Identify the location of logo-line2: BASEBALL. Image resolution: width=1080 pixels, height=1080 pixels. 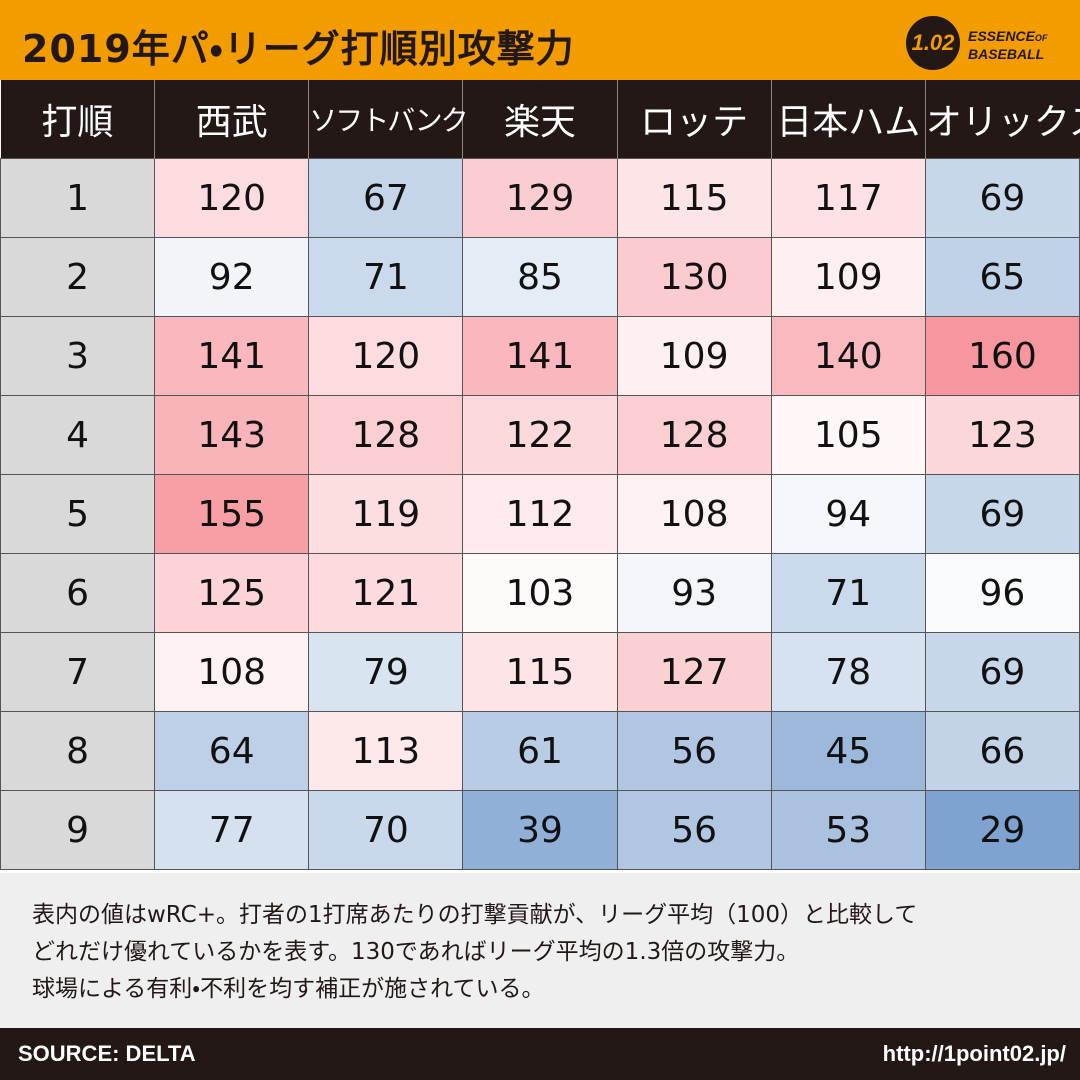
(1006, 54).